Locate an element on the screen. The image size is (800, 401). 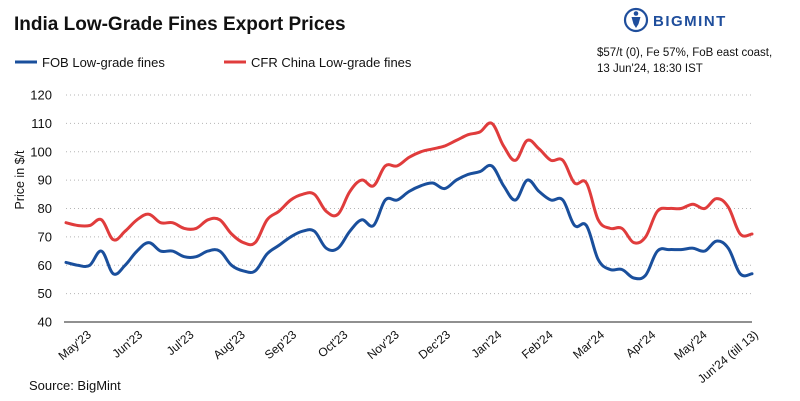
y-tick-label: 80 is located at coordinates (45, 208).